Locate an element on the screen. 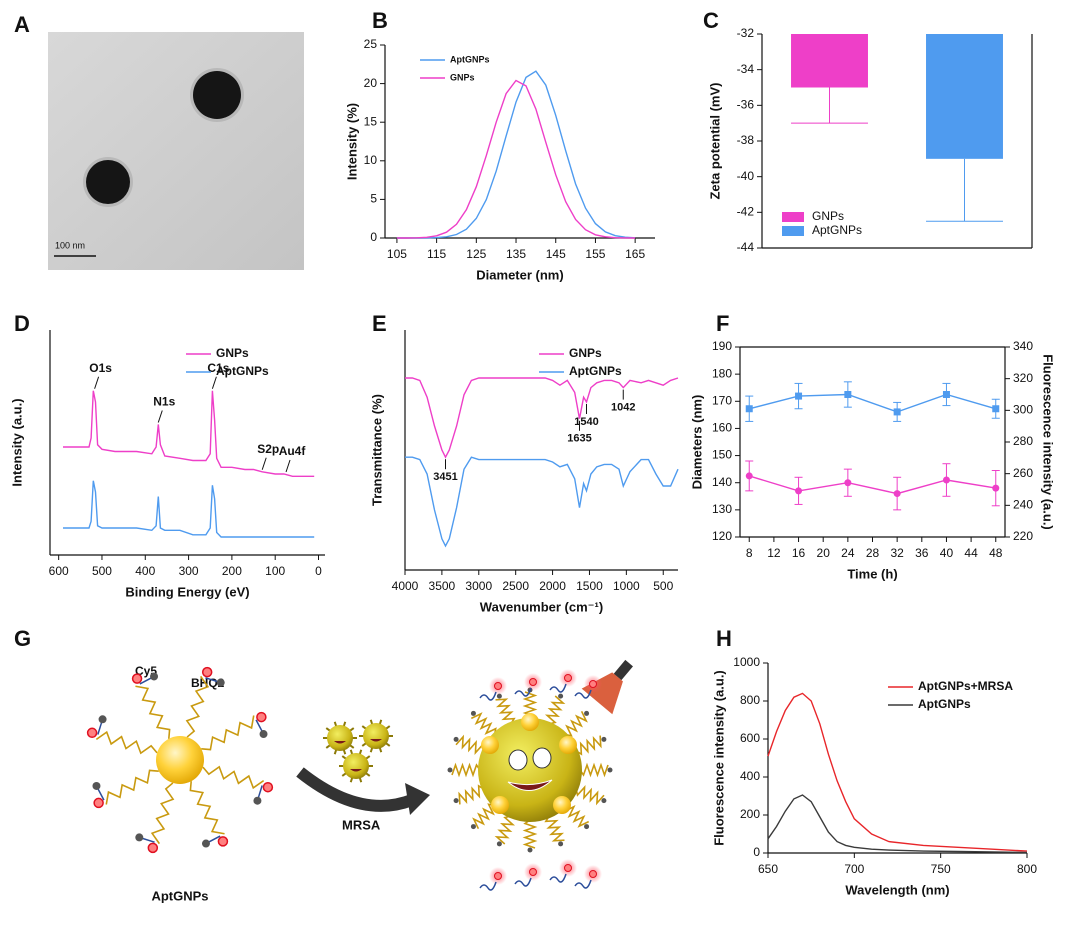 The image size is (1080, 929). annotation-leader is located at coordinates (160, 416).